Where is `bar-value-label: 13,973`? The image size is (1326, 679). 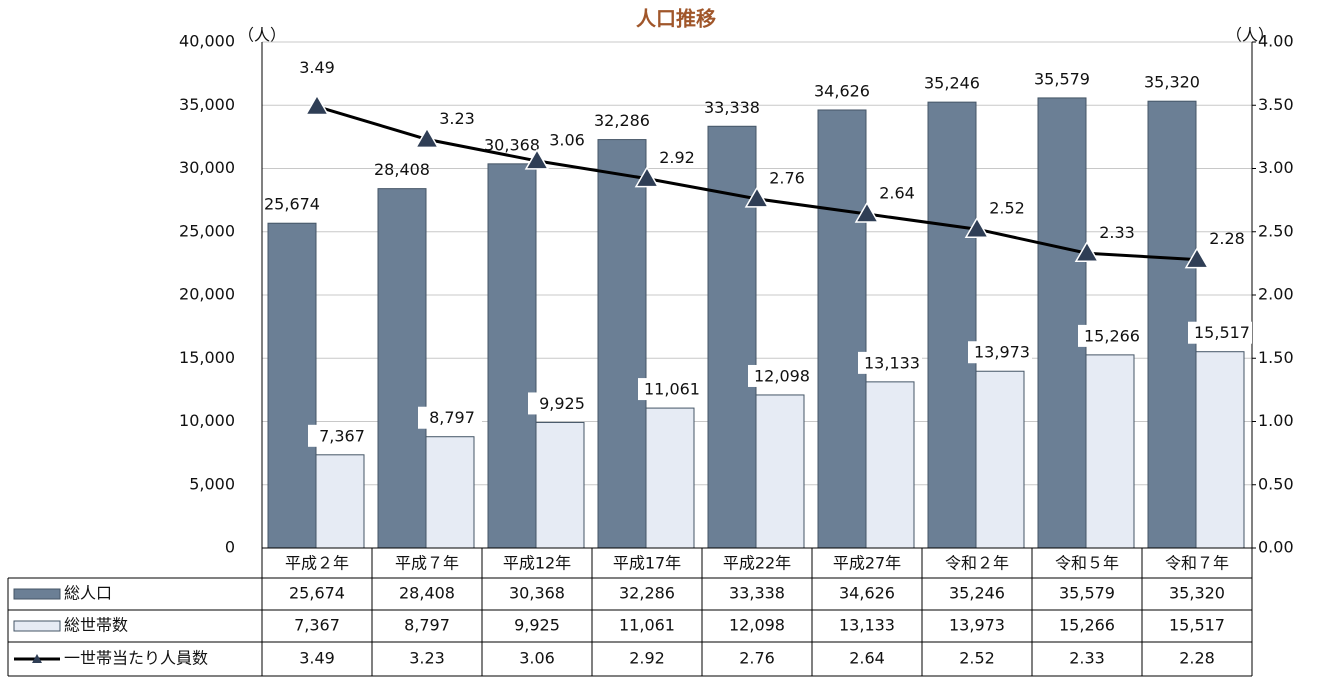 bar-value-label: 13,973 is located at coordinates (1002, 352).